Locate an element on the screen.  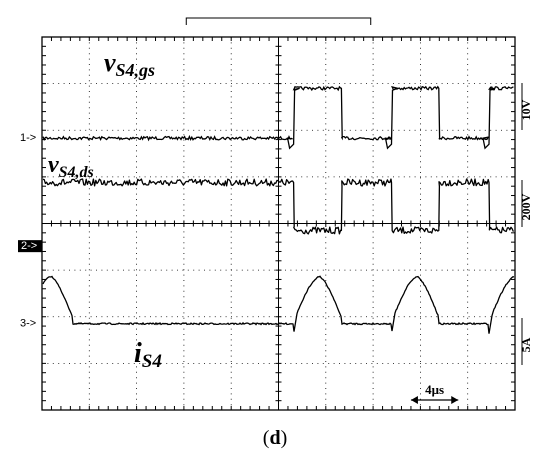
trace-iS4 is located at coordinates (278, 304).